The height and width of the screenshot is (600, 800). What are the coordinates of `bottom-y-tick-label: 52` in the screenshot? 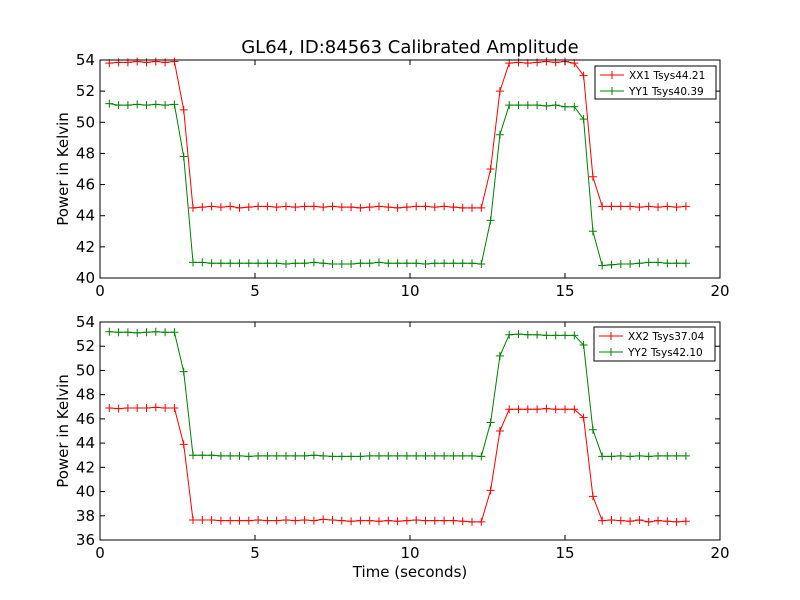 It's located at (85, 346).